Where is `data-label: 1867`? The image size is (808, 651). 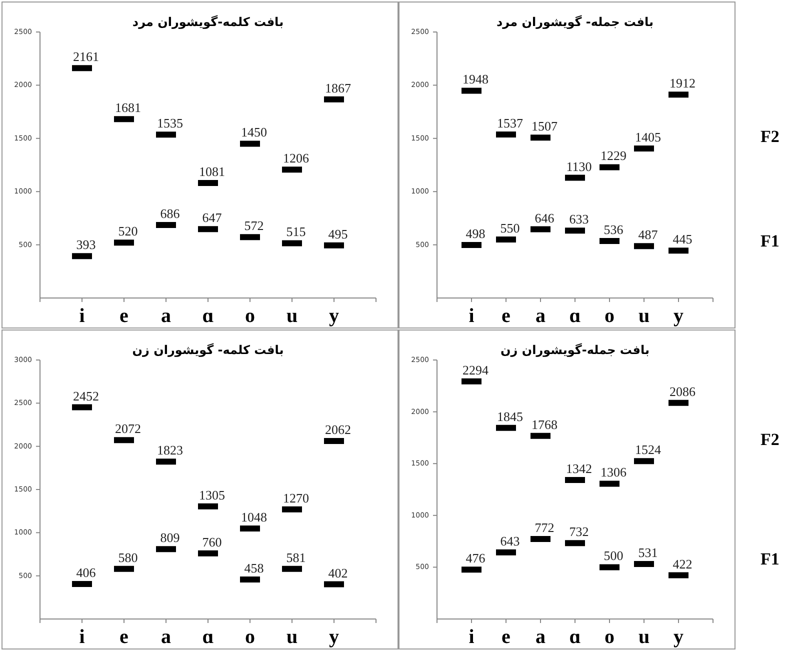 data-label: 1867 is located at coordinates (338, 88).